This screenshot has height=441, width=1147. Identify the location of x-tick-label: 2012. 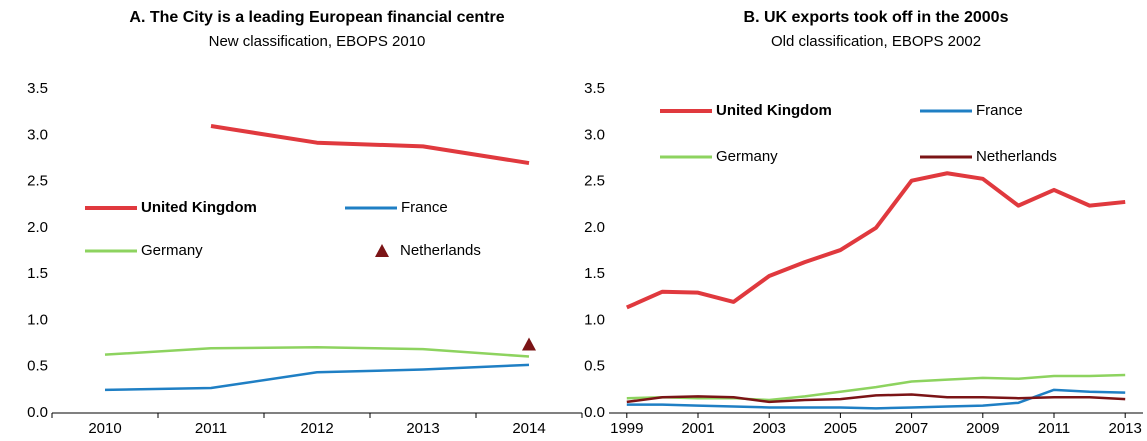
(316, 428).